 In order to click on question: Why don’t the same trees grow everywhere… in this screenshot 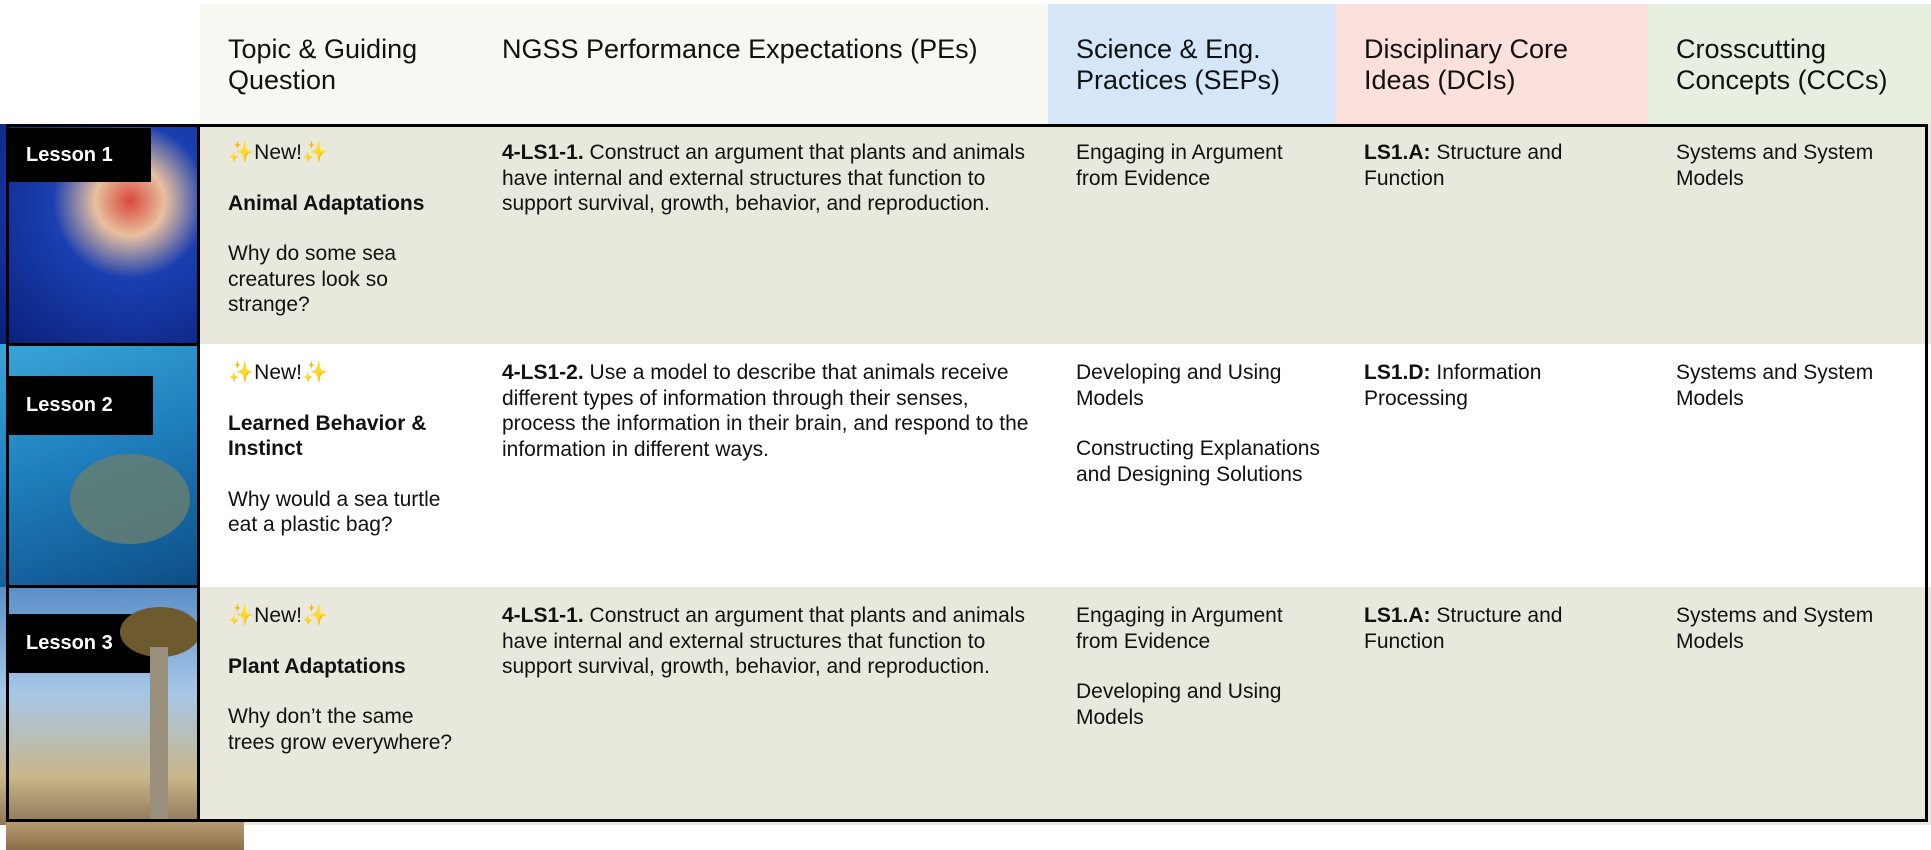, I will do `click(340, 729)`.